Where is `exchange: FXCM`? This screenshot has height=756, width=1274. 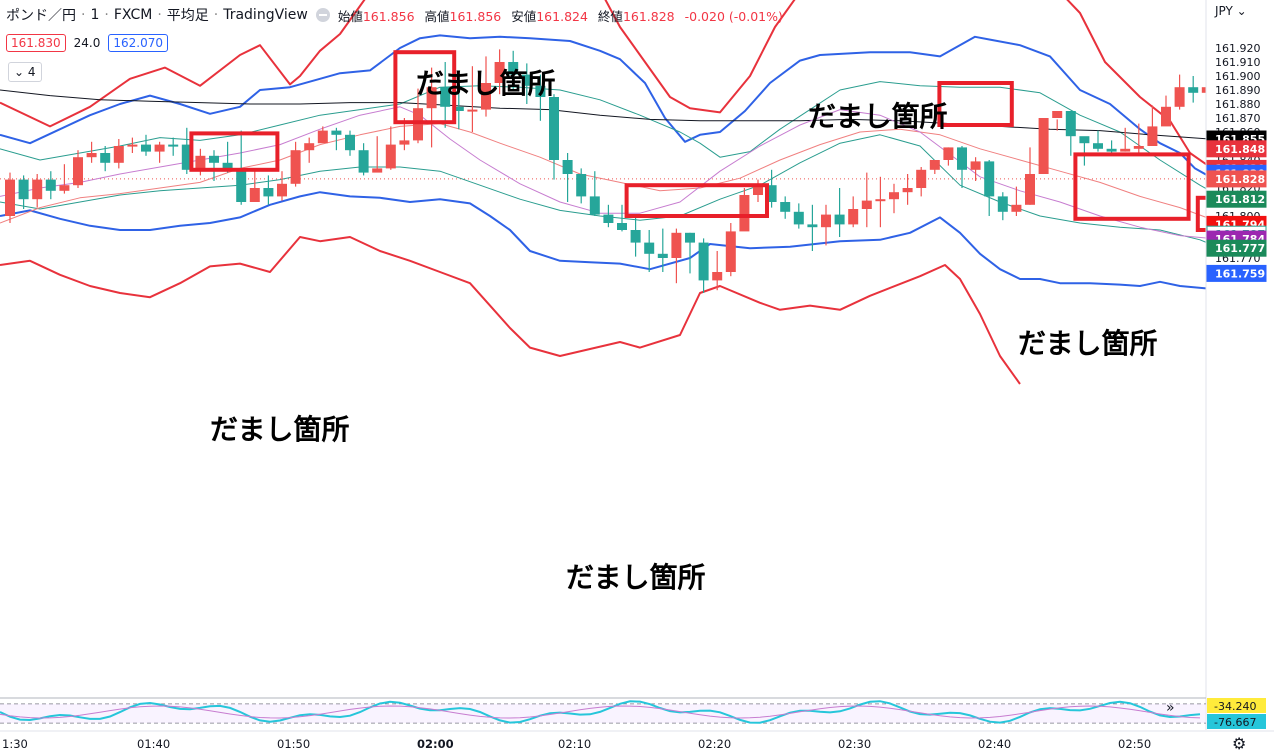
exchange: FXCM is located at coordinates (133, 15).